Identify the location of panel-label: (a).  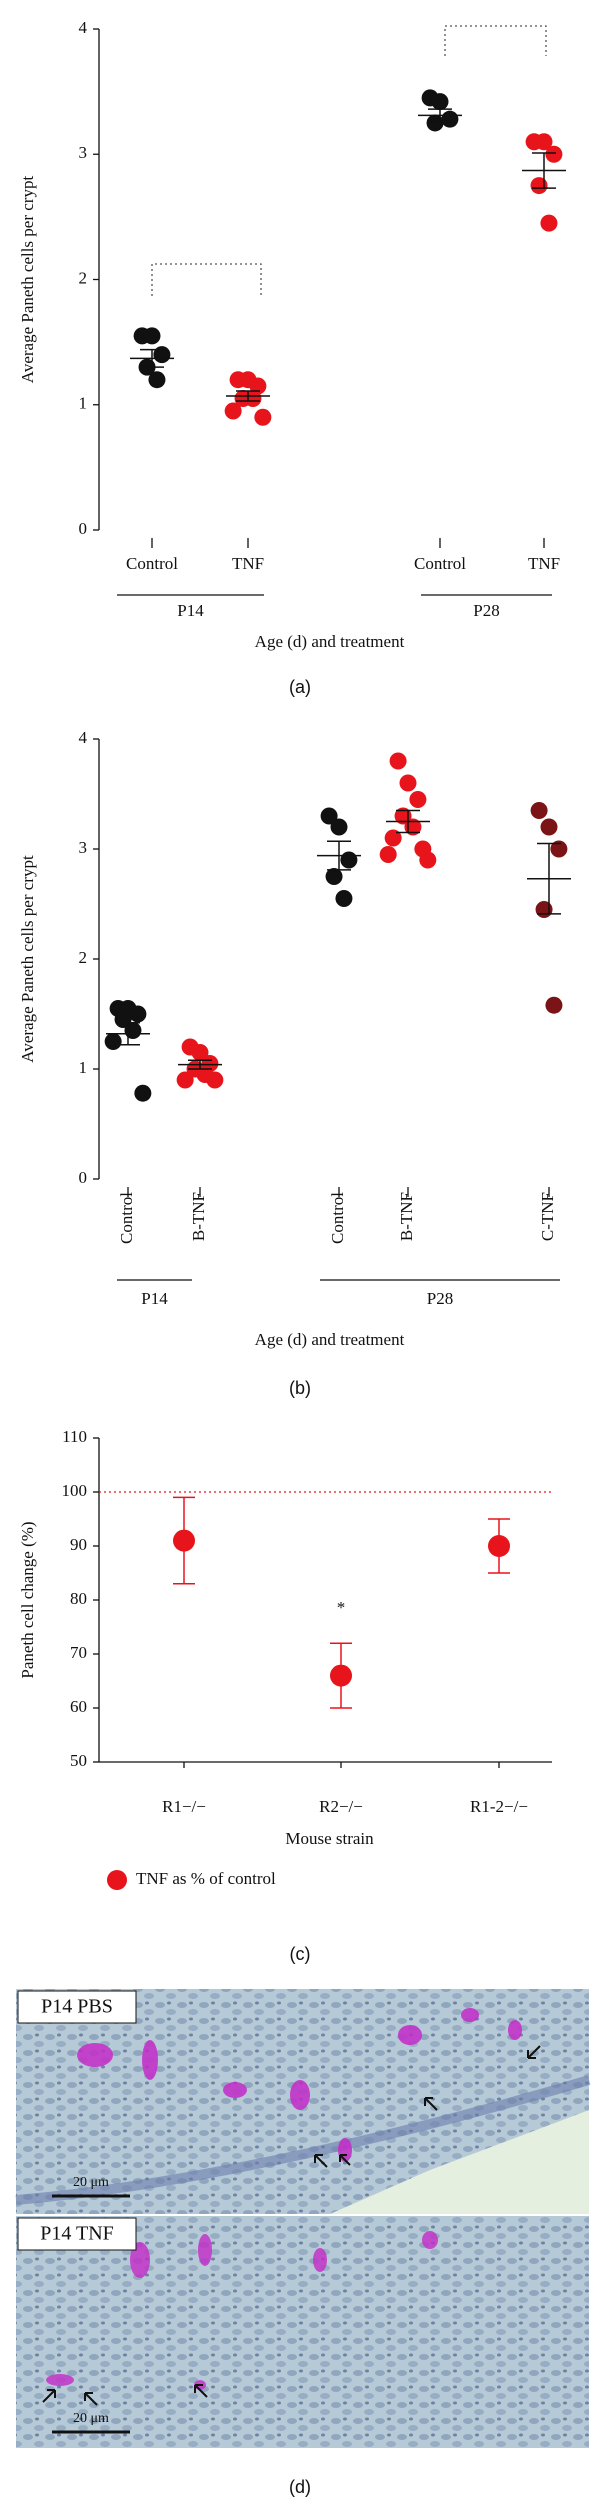
(300, 687).